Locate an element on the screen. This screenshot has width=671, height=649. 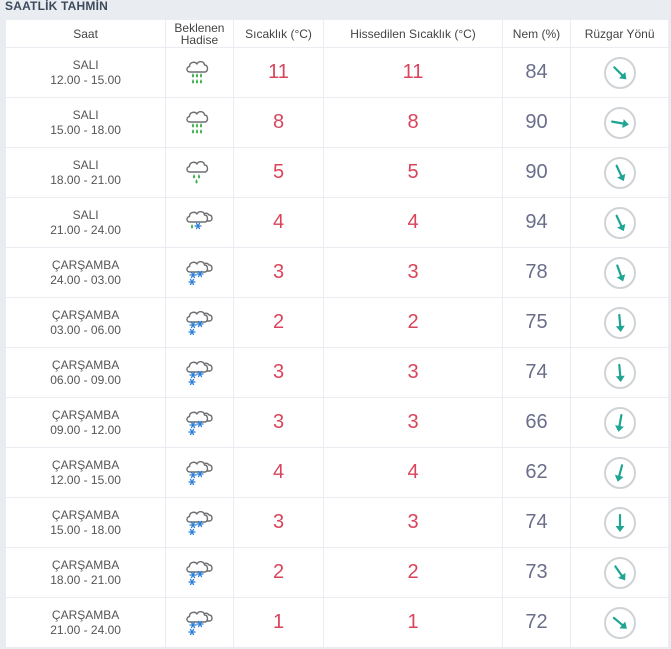
time-cell: ÇARŞAMBA 24.00 - 03.00 is located at coordinates (86, 272).